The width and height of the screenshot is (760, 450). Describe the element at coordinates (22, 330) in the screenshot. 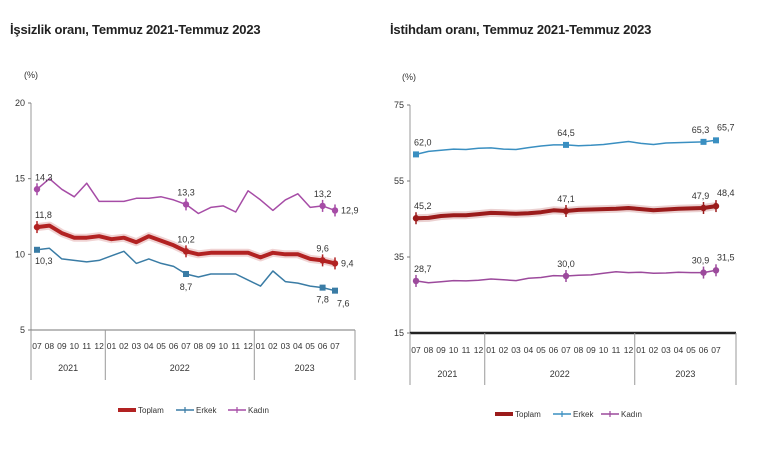

I see `y-tick-label: 5` at that location.